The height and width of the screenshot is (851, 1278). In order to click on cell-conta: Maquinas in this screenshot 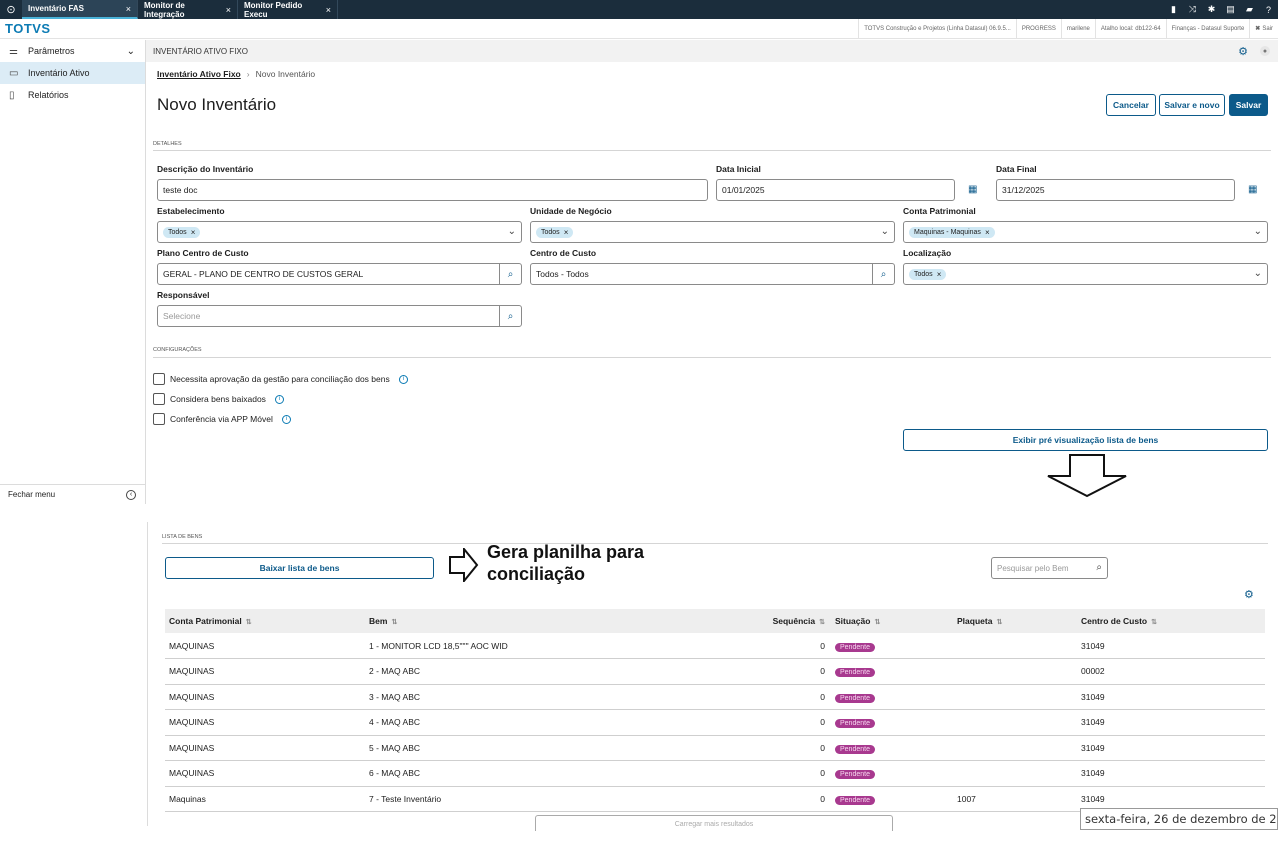, I will do `click(265, 799)`.